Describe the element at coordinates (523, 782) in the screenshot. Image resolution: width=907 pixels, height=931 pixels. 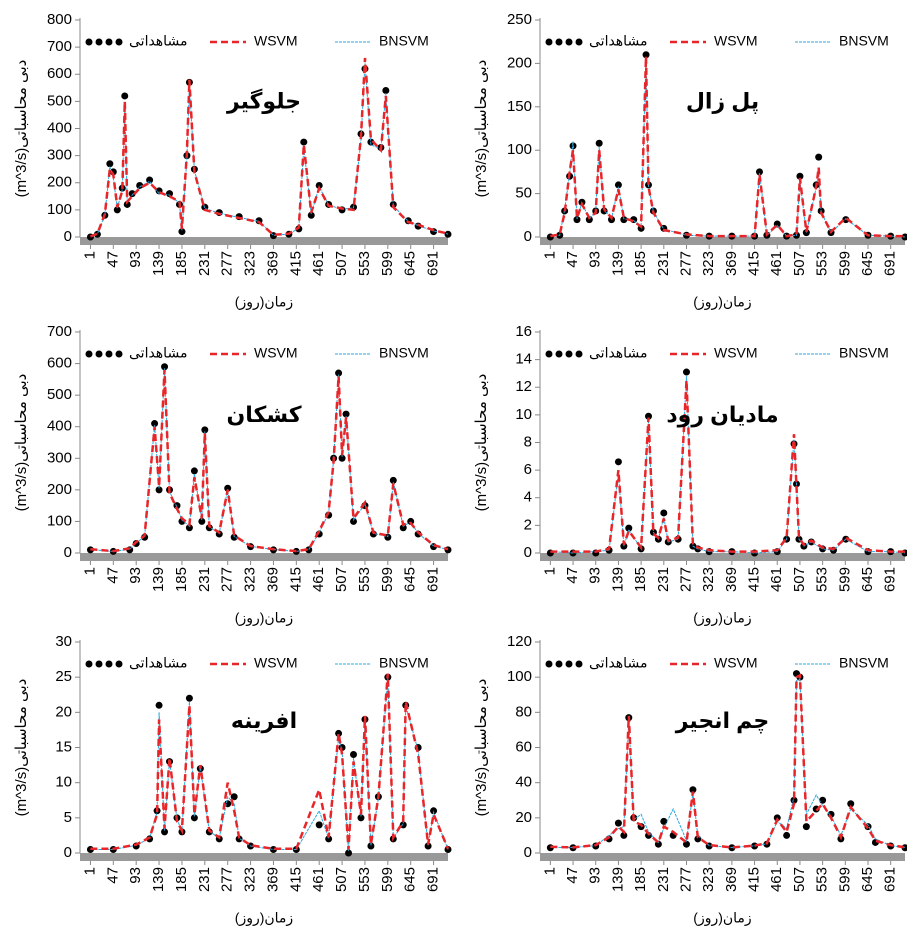
I see `y-tick-label: 40` at that location.